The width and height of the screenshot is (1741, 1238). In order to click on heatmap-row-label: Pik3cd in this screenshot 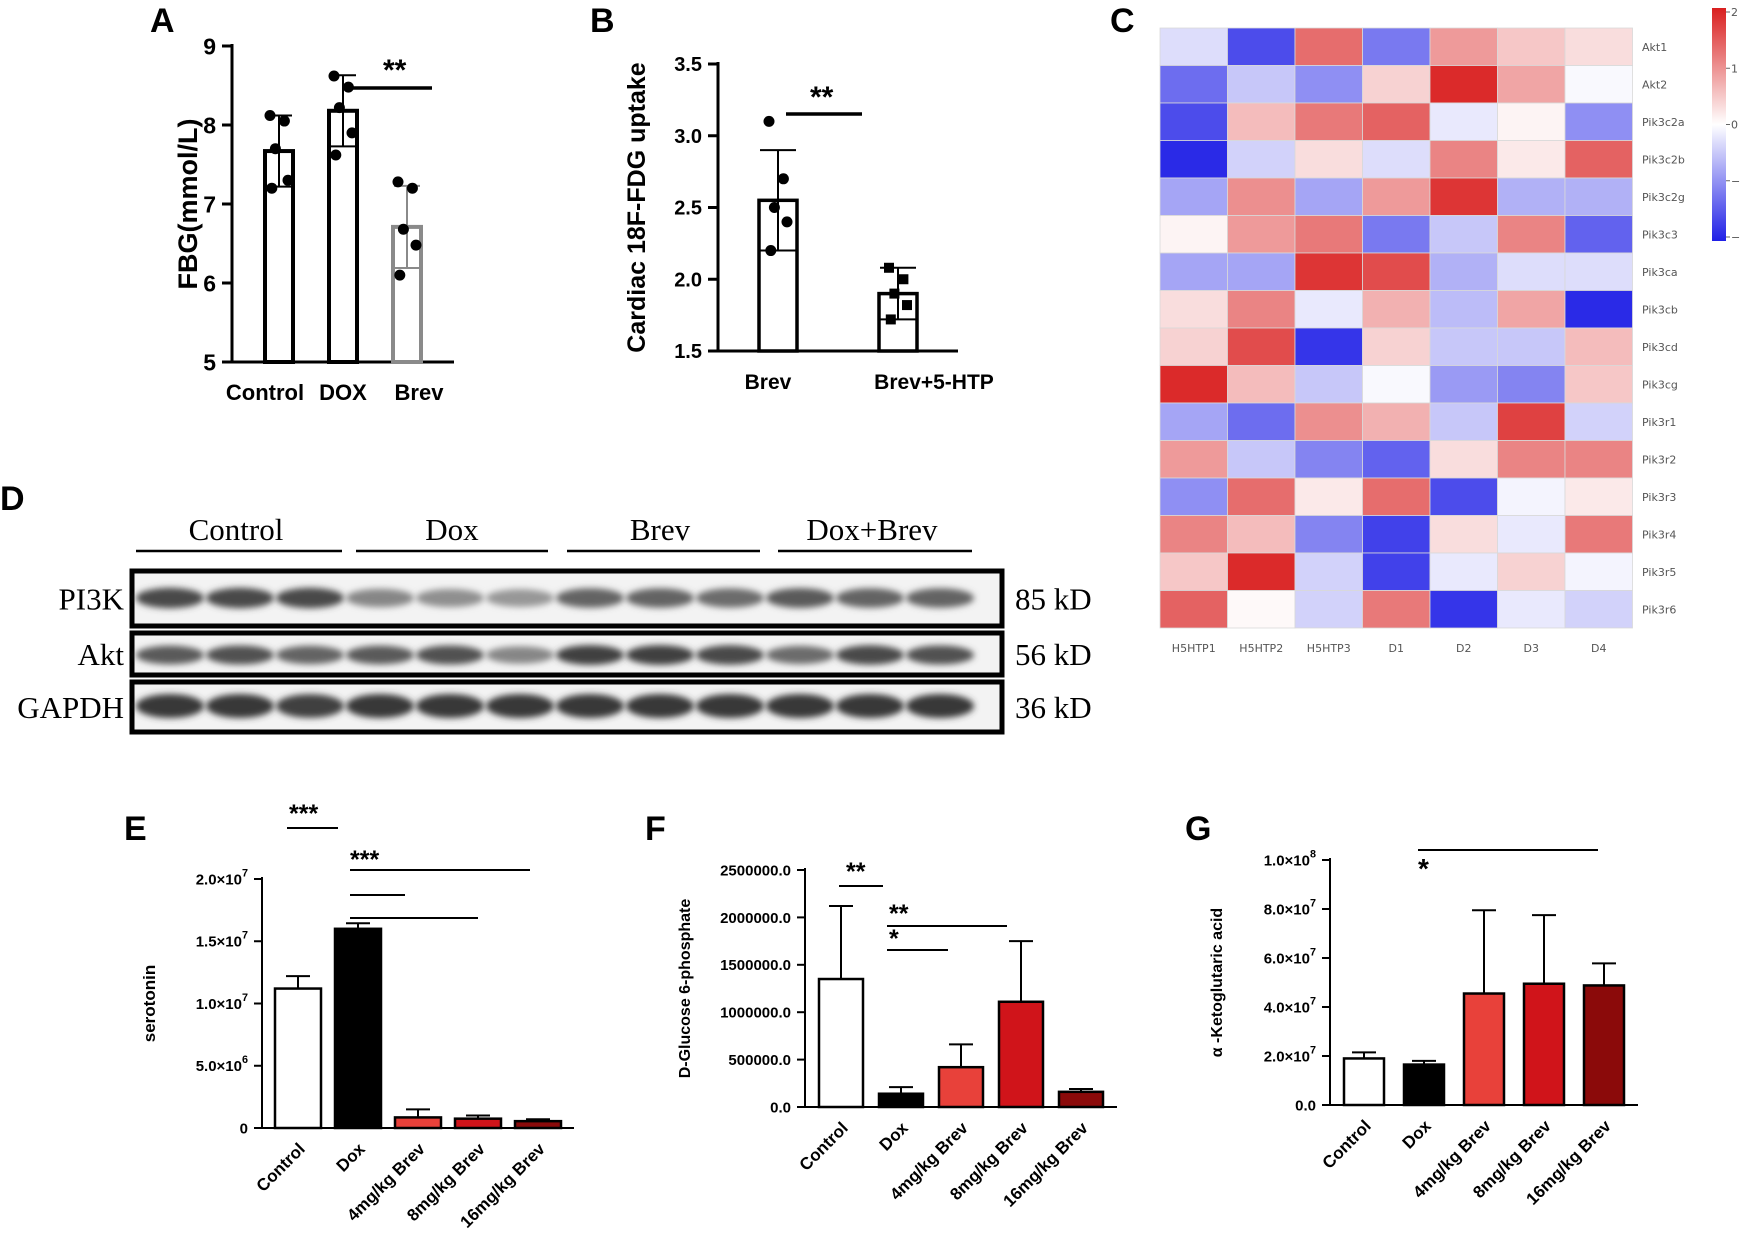, I will do `click(1660, 347)`.